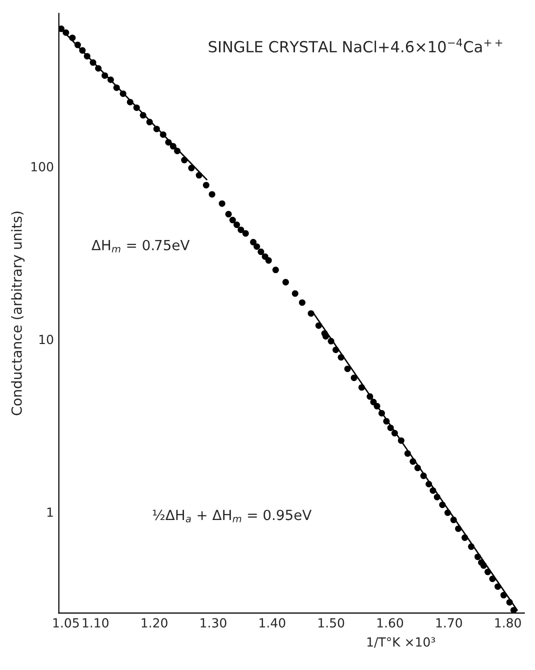 The height and width of the screenshot is (670, 535). I want to click on x-tick-label: 1.30, so click(213, 623).